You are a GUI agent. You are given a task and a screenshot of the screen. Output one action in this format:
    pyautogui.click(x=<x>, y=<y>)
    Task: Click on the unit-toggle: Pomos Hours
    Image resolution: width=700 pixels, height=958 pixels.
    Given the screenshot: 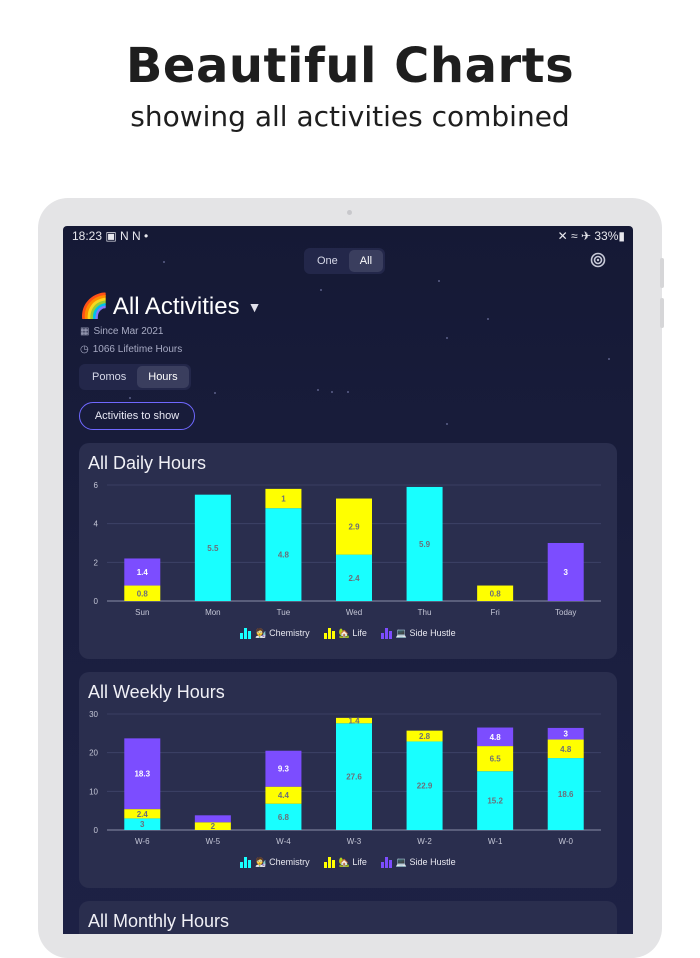 What is the action you would take?
    pyautogui.click(x=135, y=377)
    